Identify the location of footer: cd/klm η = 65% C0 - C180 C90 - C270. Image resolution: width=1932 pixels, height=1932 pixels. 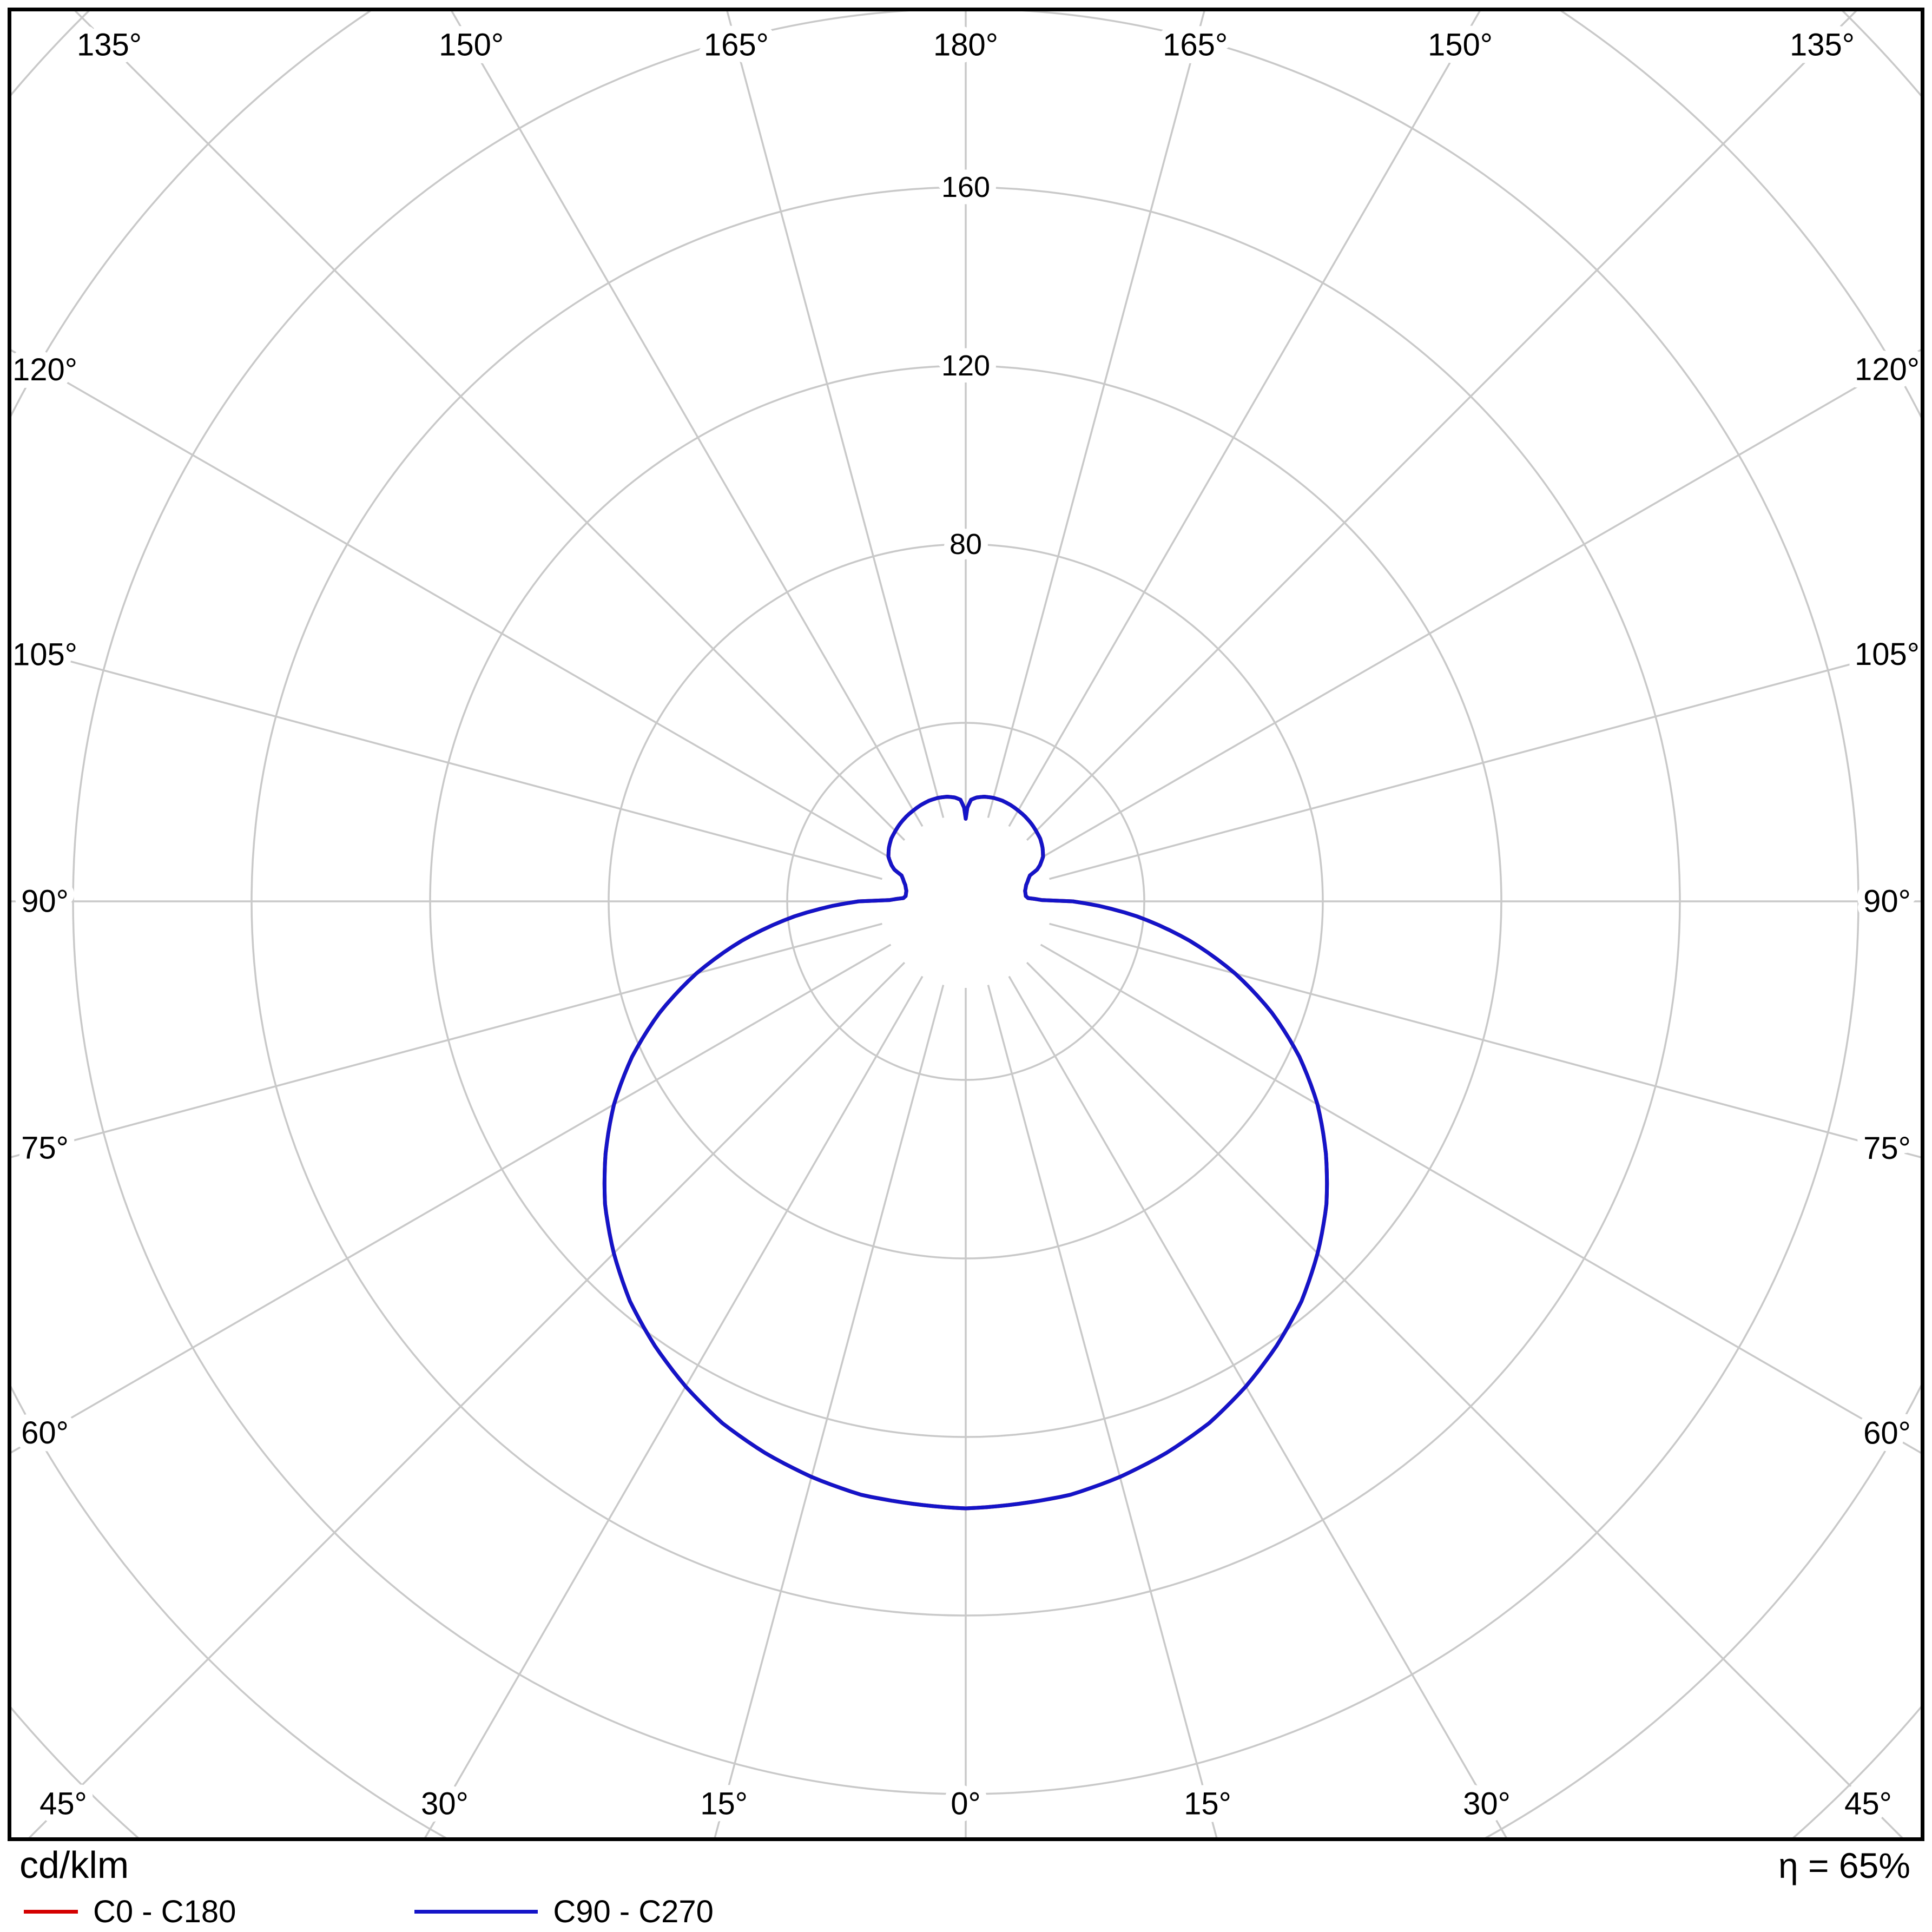
(966, 1886).